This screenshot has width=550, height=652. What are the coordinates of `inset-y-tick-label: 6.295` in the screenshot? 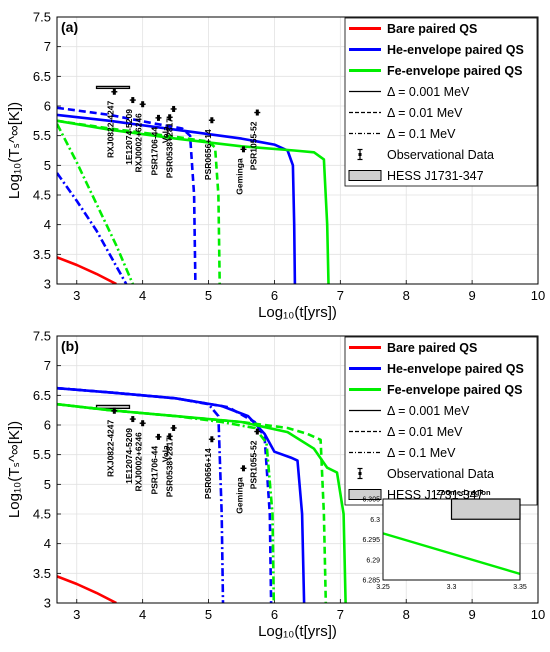 It's located at (371, 540).